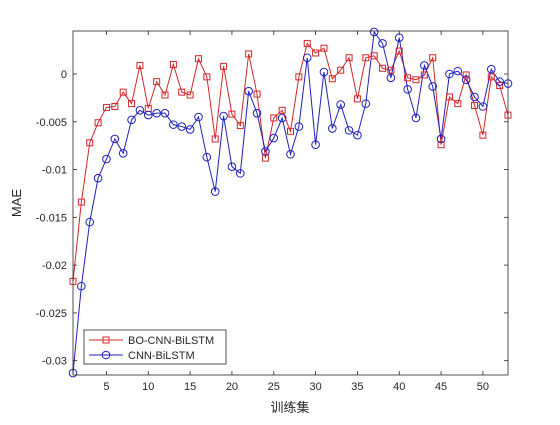  What do you see at coordinates (171, 341) in the screenshot?
I see `legend-label-bo-cnn-bilstm: BO-CNN-BiLSTM` at bounding box center [171, 341].